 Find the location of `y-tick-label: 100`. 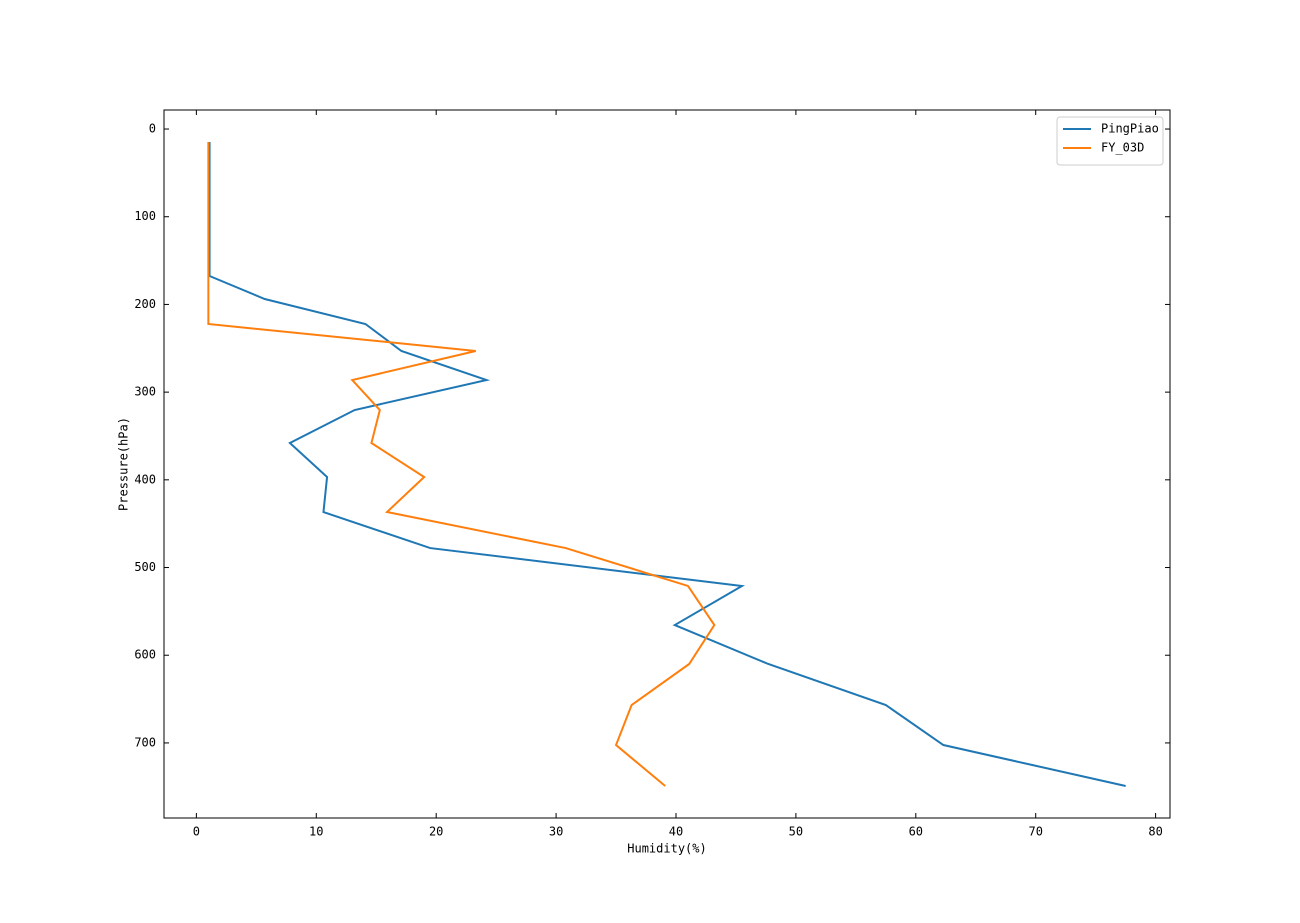

y-tick-label: 100 is located at coordinates (145, 216).